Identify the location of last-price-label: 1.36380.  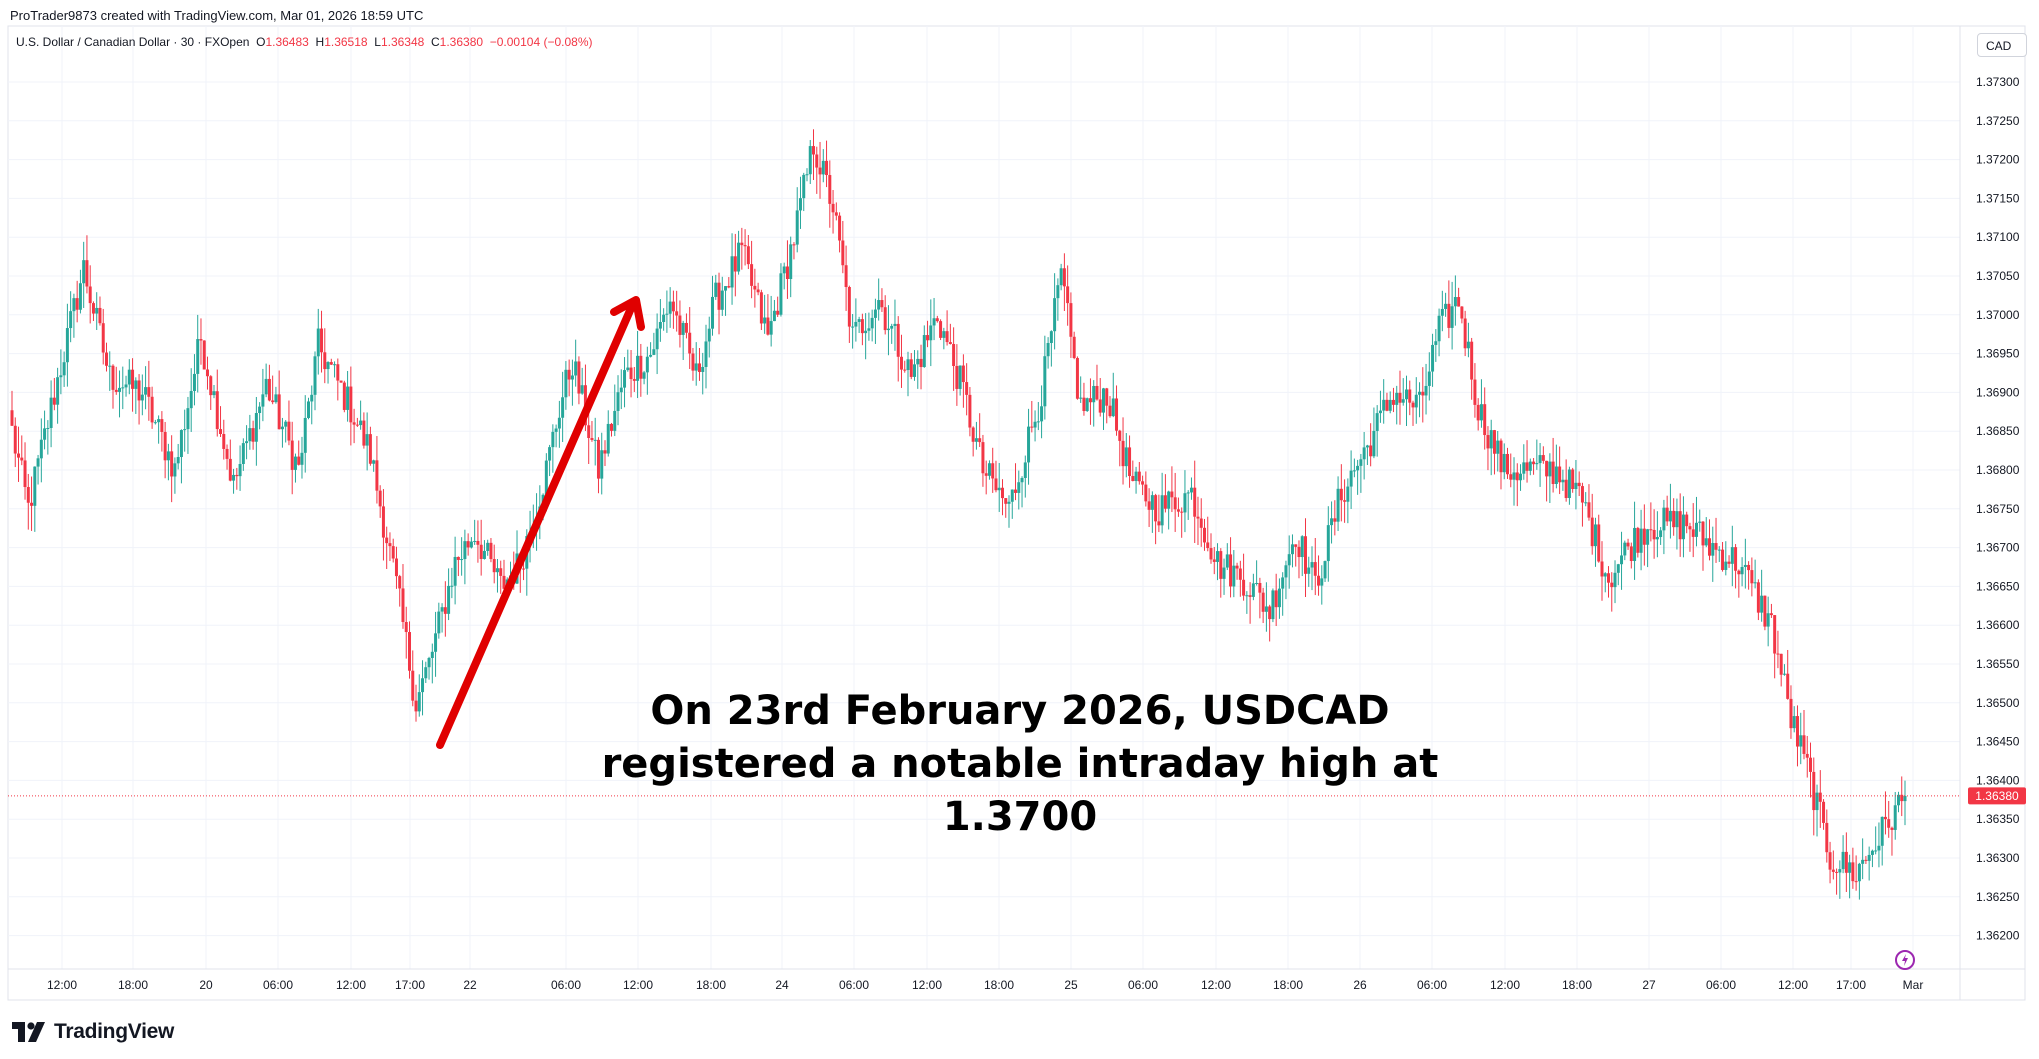
(1997, 796).